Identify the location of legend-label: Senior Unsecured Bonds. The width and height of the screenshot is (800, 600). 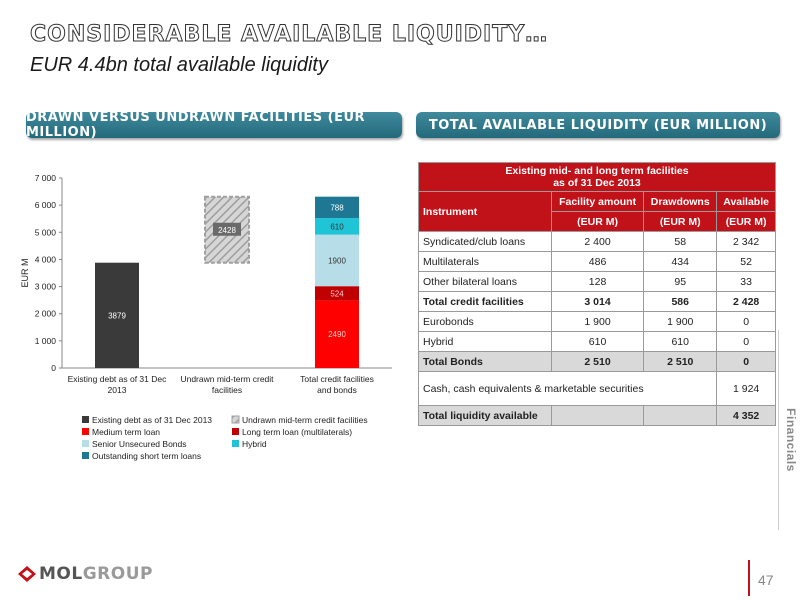
(139, 444).